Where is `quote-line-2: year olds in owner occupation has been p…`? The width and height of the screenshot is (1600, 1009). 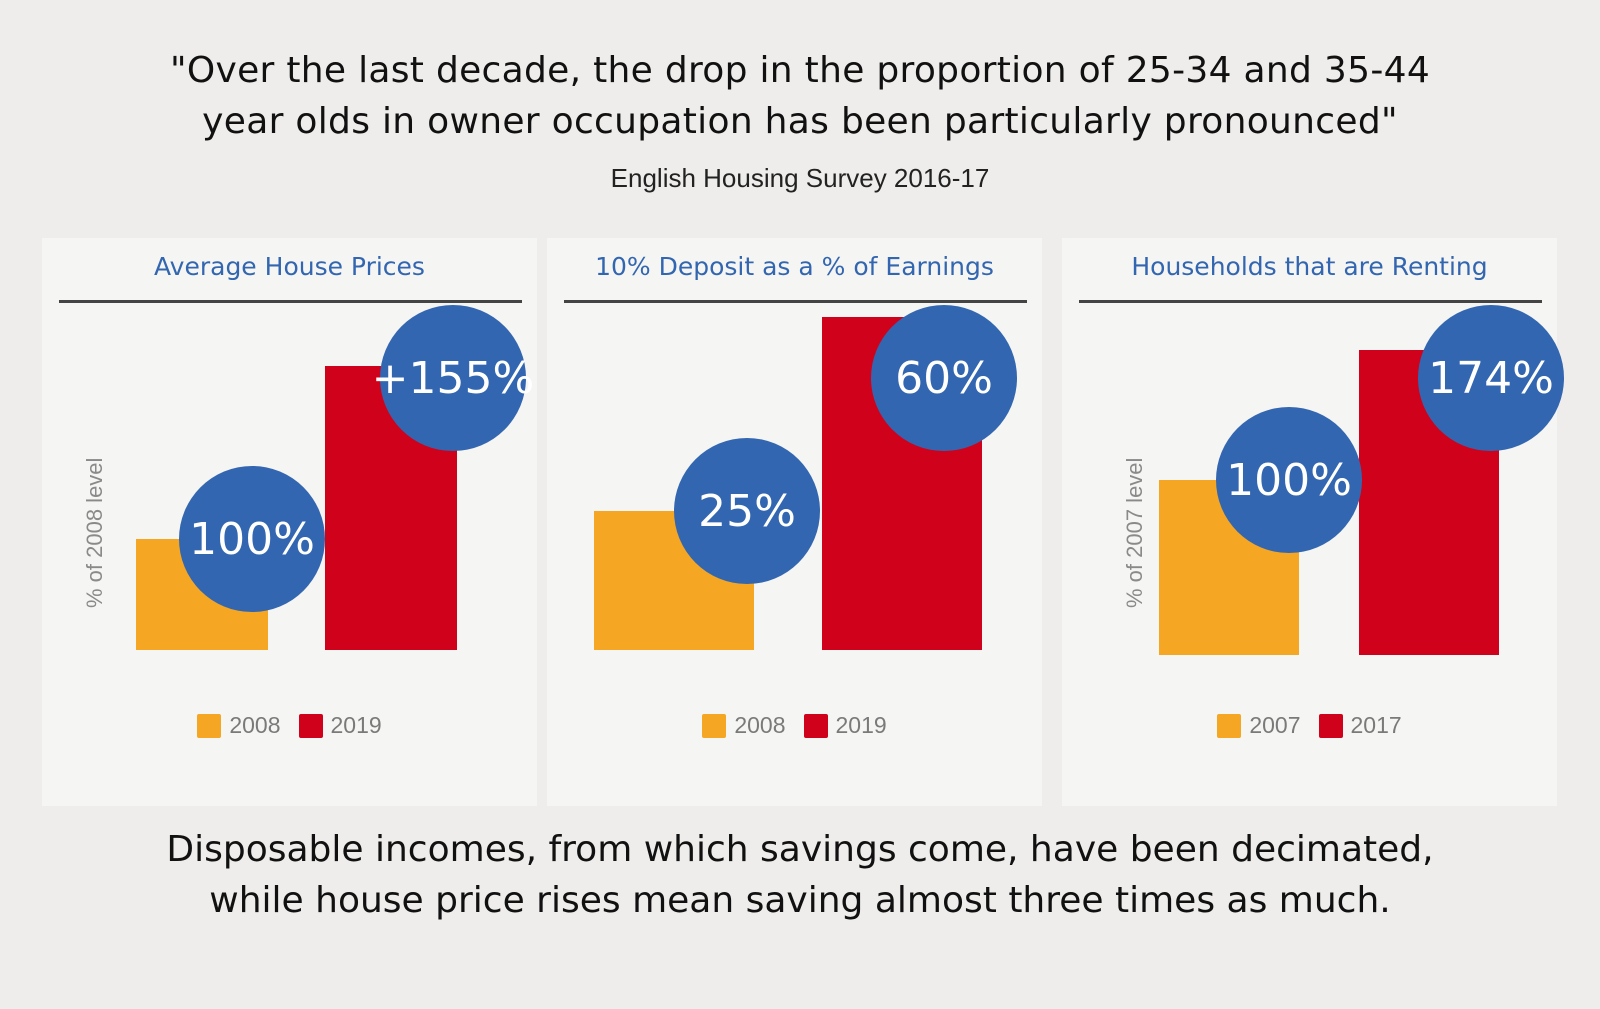
quote-line-2: year olds in owner occupation has been p… is located at coordinates (800, 121).